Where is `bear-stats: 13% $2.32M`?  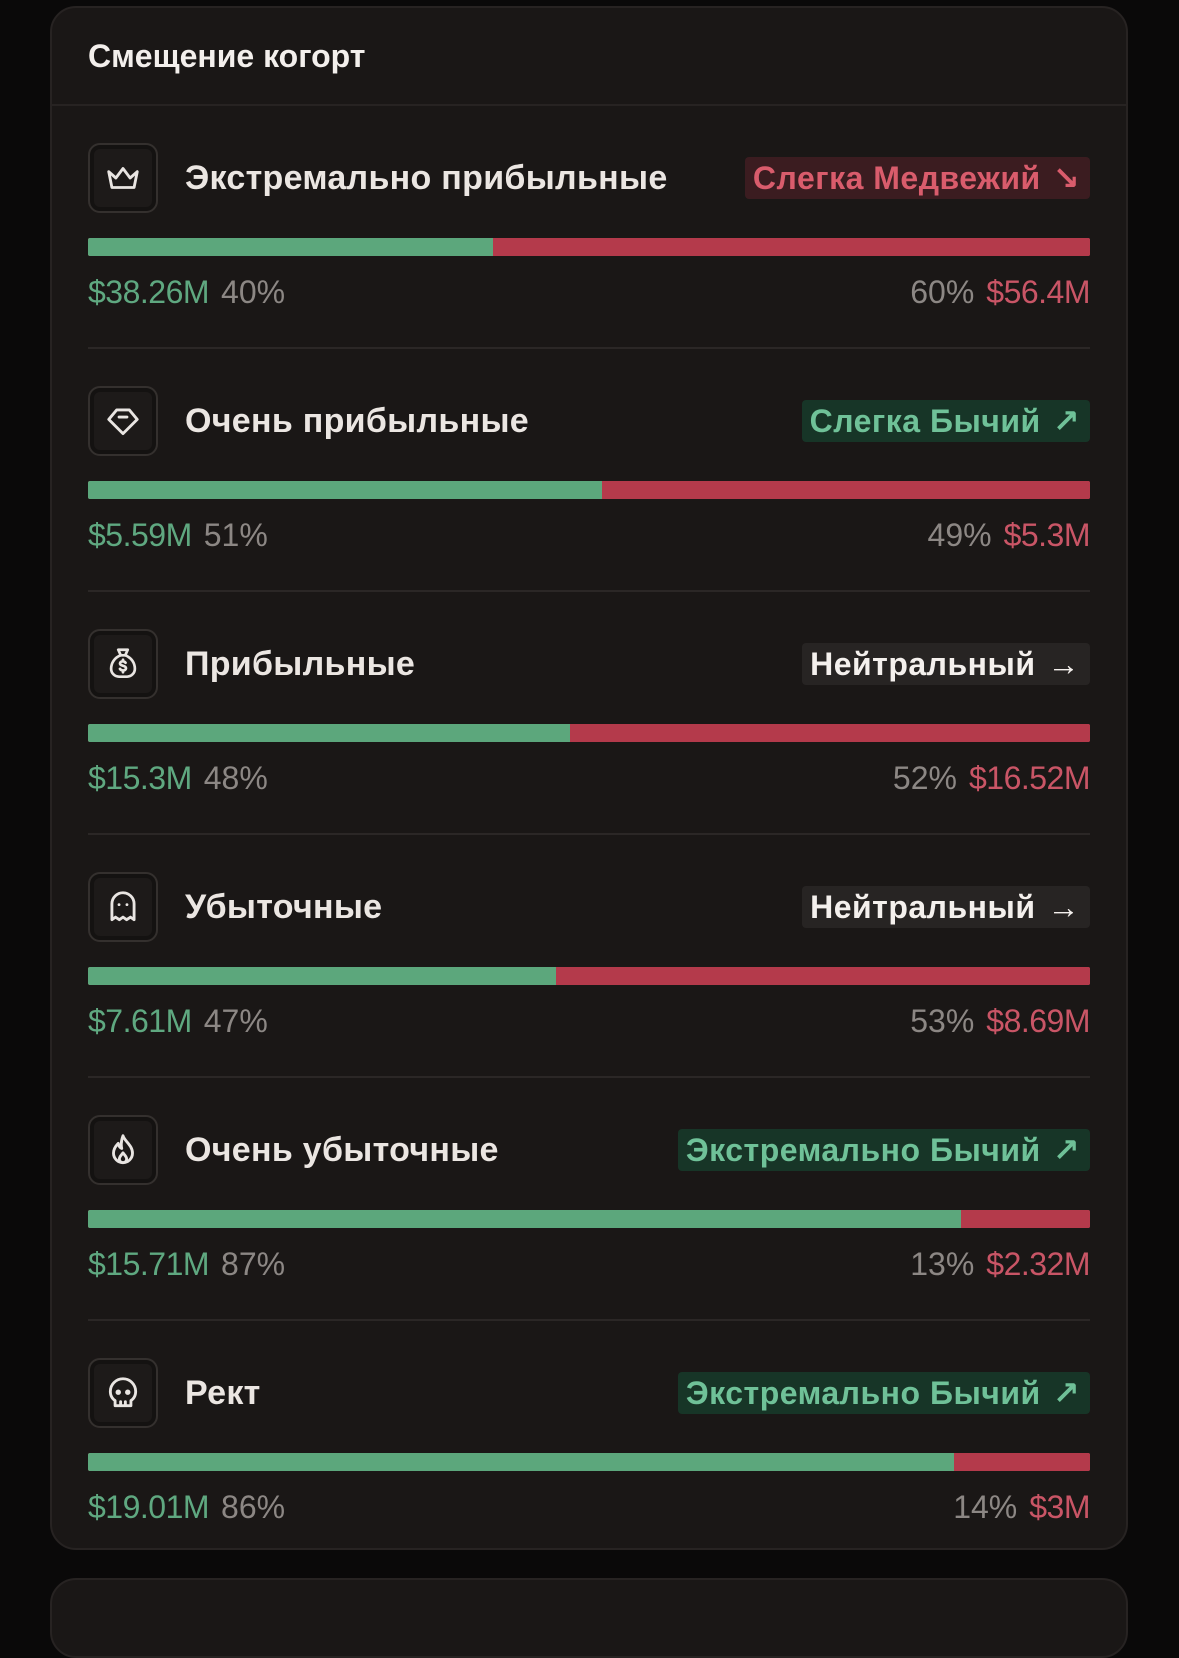 bear-stats: 13% $2.32M is located at coordinates (1000, 1264).